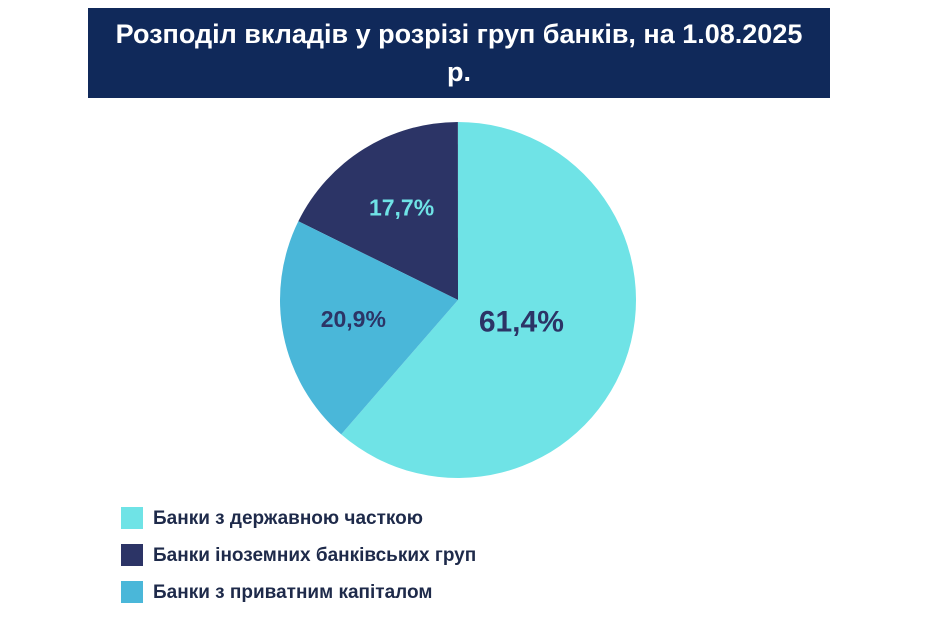 The image size is (927, 627). I want to click on legend-label: Банки іноземних банківських груп, so click(314, 555).